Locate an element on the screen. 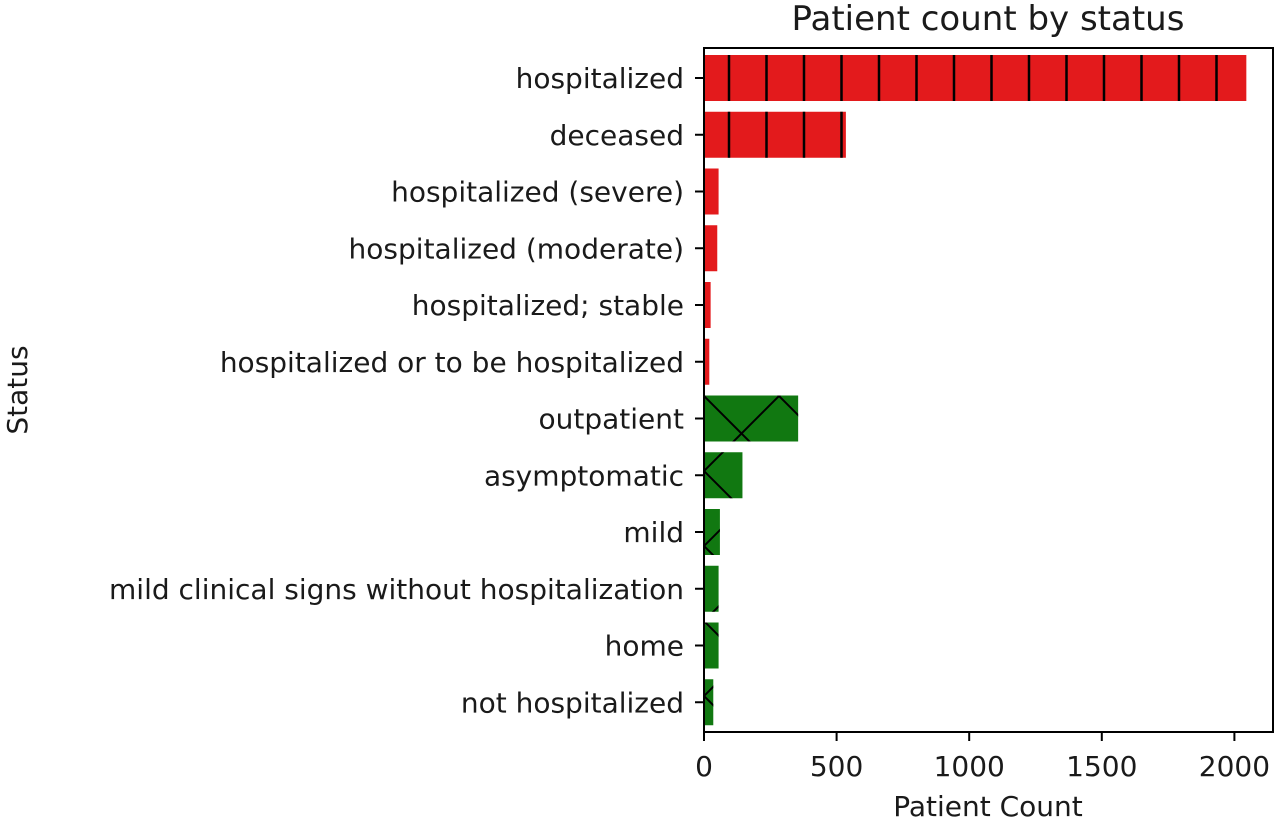 The height and width of the screenshot is (821, 1280). x-tick-label: 2000 is located at coordinates (1234, 766).